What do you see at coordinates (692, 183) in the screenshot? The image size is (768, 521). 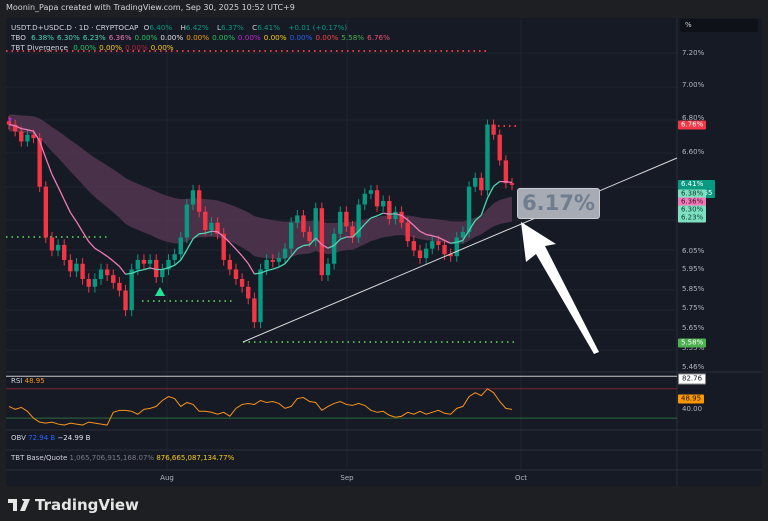 I see `price-label-text: 6.41%` at bounding box center [692, 183].